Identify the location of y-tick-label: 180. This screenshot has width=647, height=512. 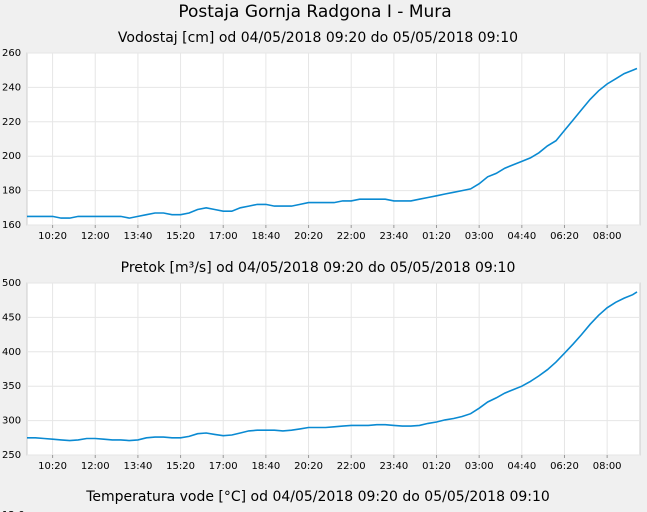
(11, 191).